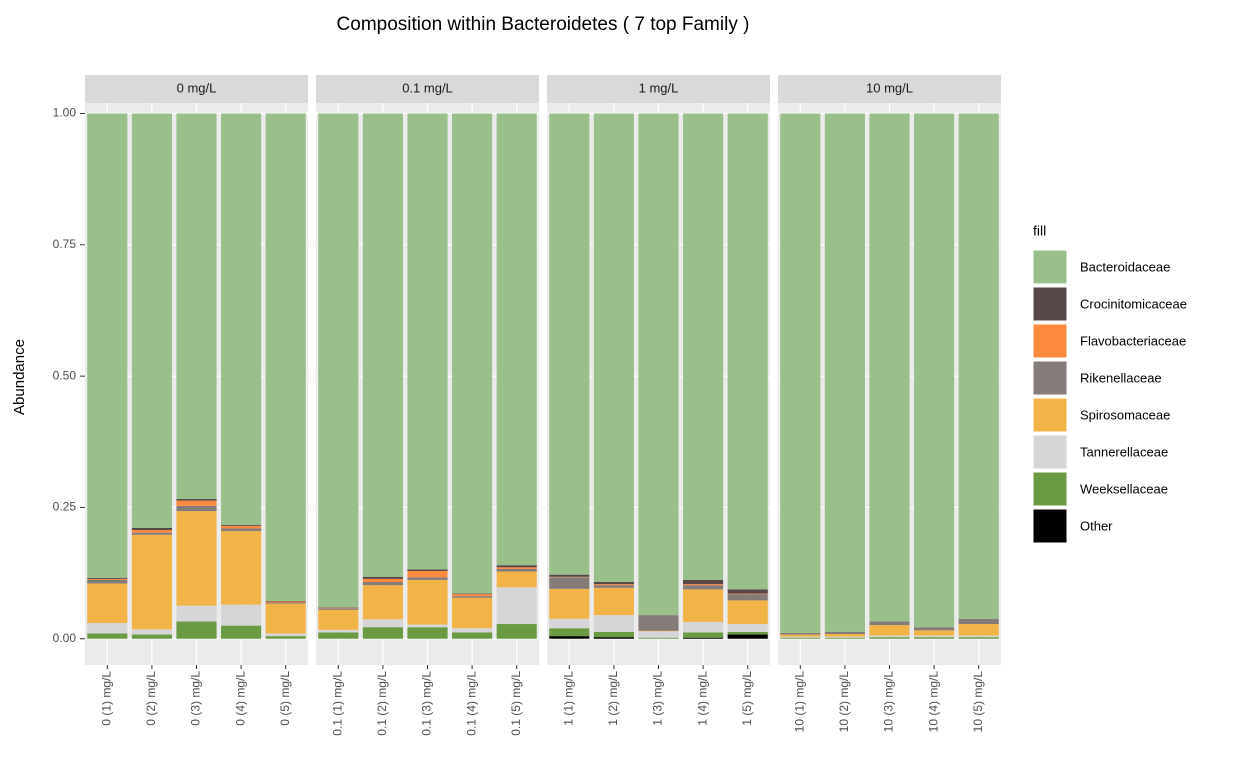  What do you see at coordinates (65, 507) in the screenshot?
I see `y-tick-label: 0.25` at bounding box center [65, 507].